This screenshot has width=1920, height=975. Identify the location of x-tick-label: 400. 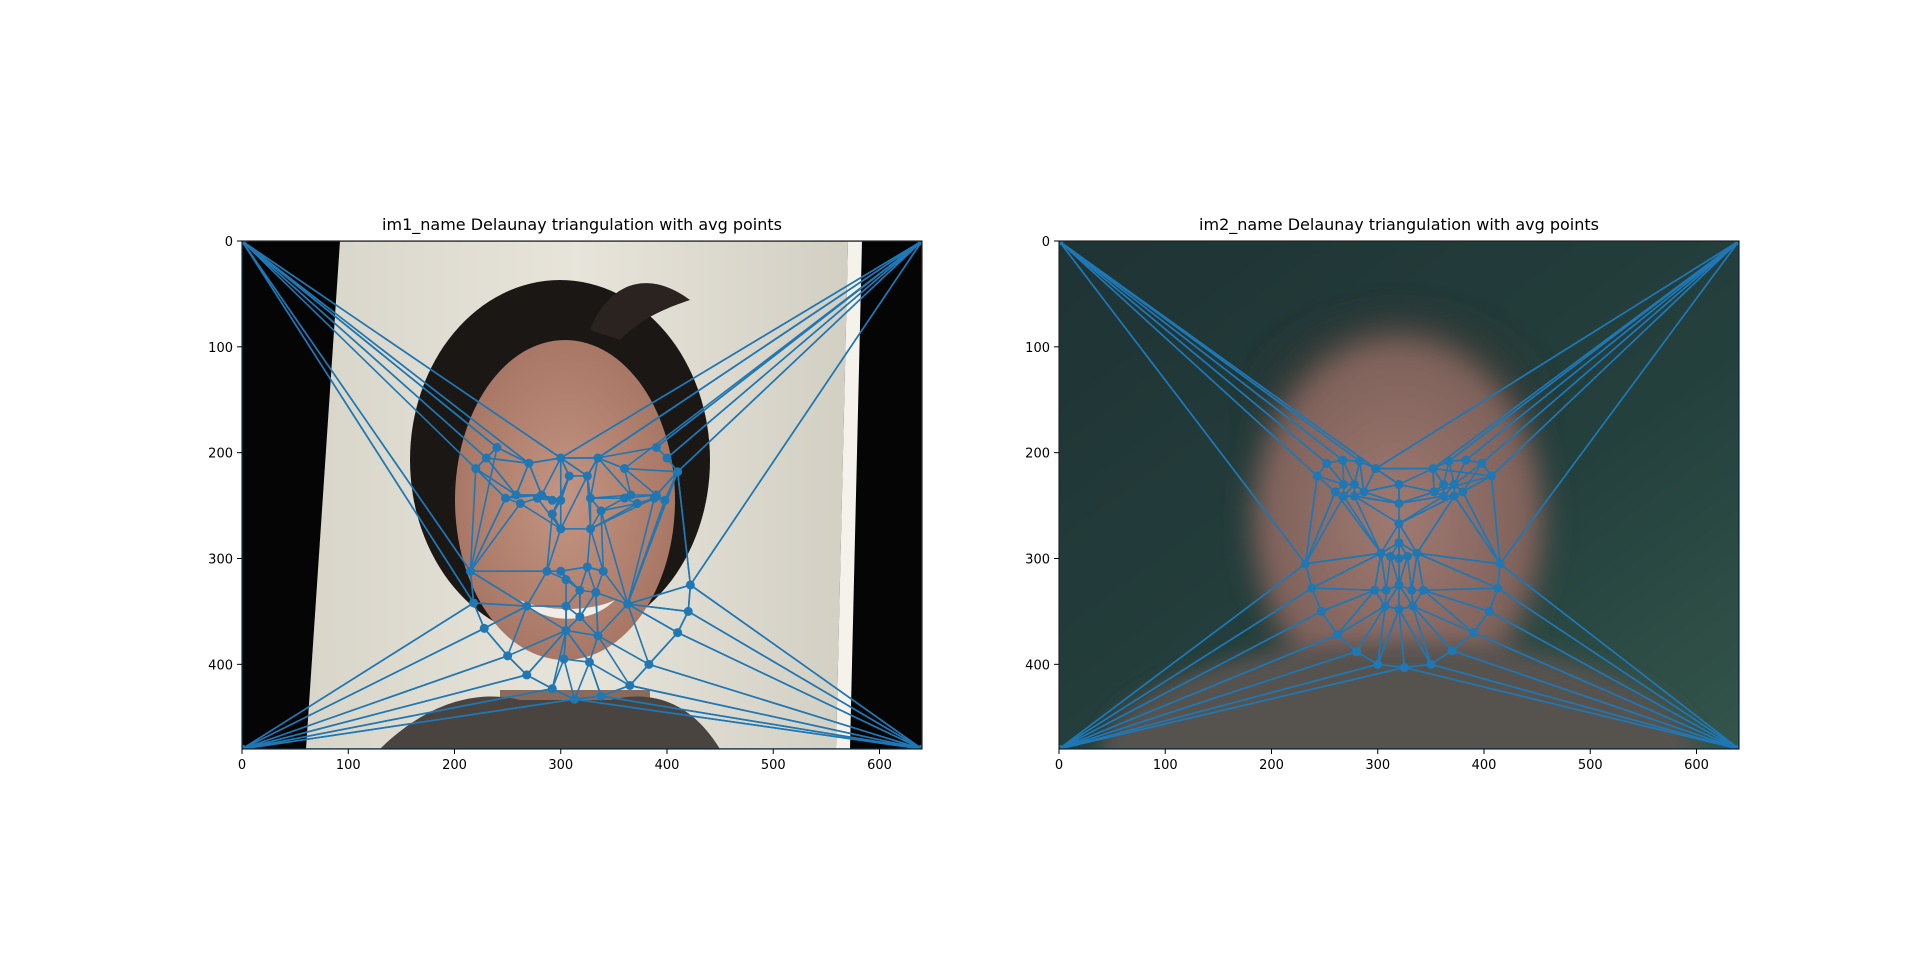
(667, 765).